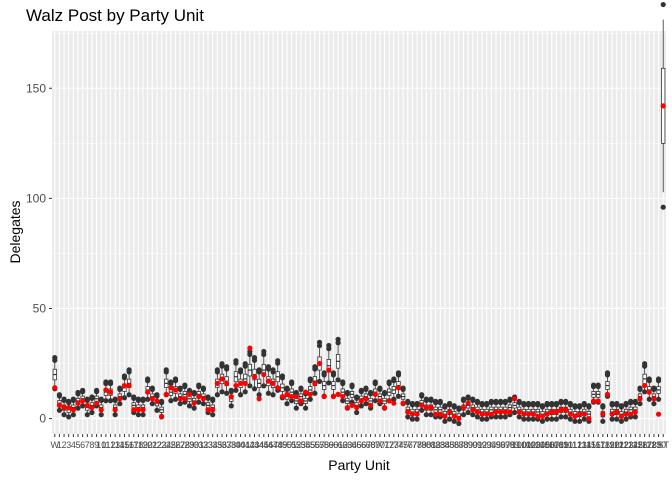  What do you see at coordinates (408, 445) in the screenshot?
I see `x-tick-label: 76` at bounding box center [408, 445].